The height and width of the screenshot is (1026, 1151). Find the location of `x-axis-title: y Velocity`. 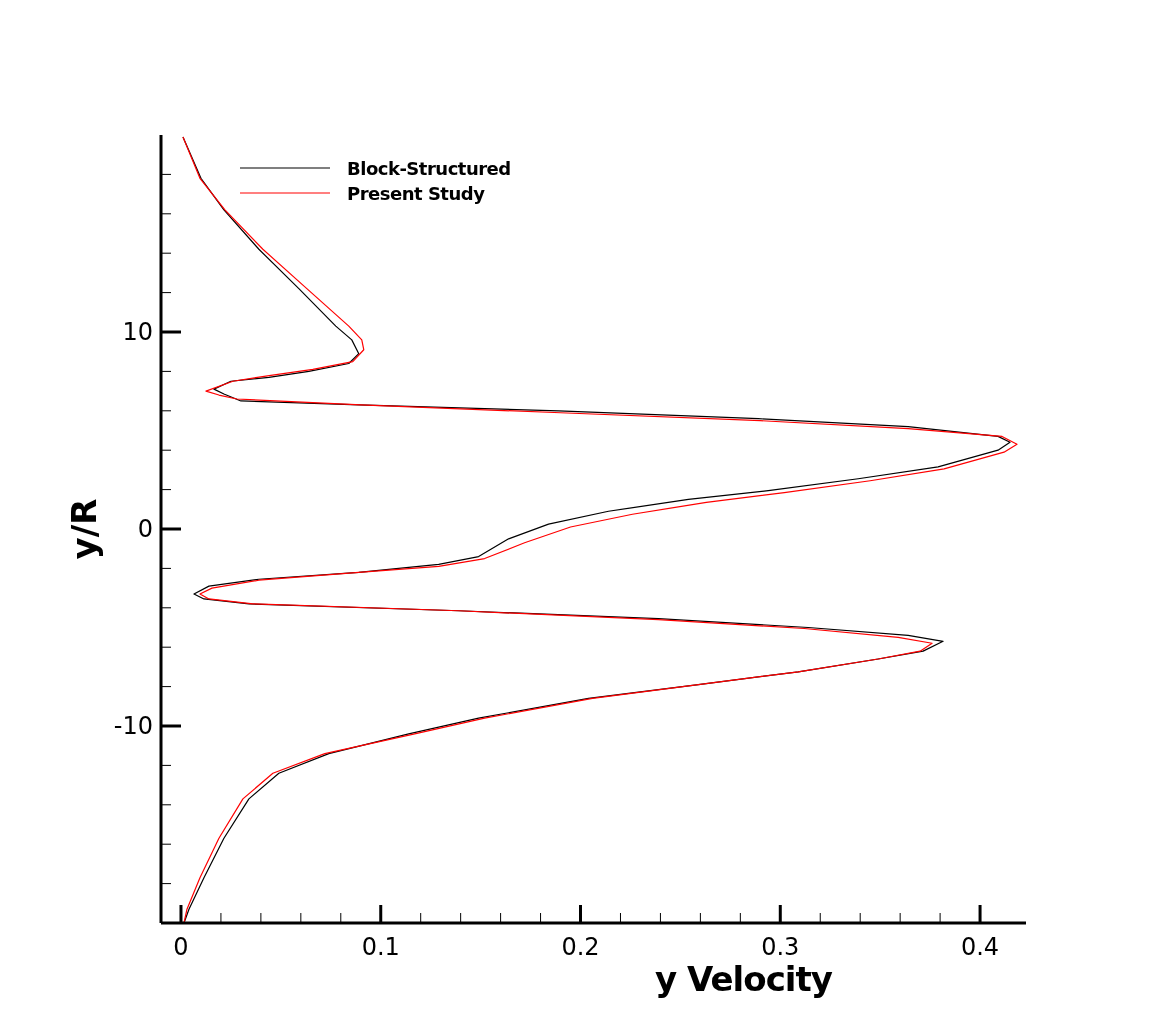

x-axis-title: y Velocity is located at coordinates (744, 979).